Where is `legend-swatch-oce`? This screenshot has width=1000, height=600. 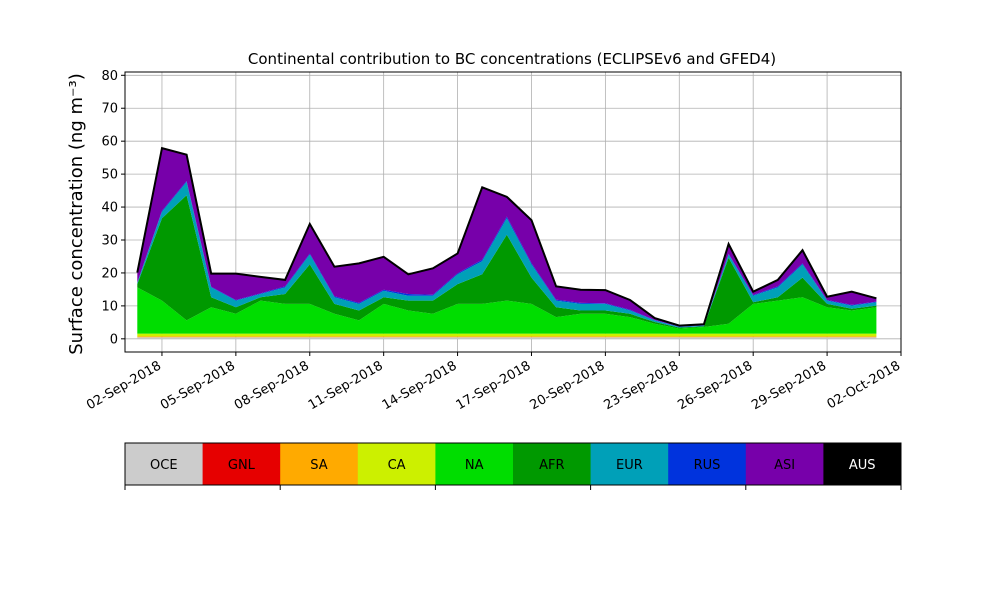 legend-swatch-oce is located at coordinates (164, 464).